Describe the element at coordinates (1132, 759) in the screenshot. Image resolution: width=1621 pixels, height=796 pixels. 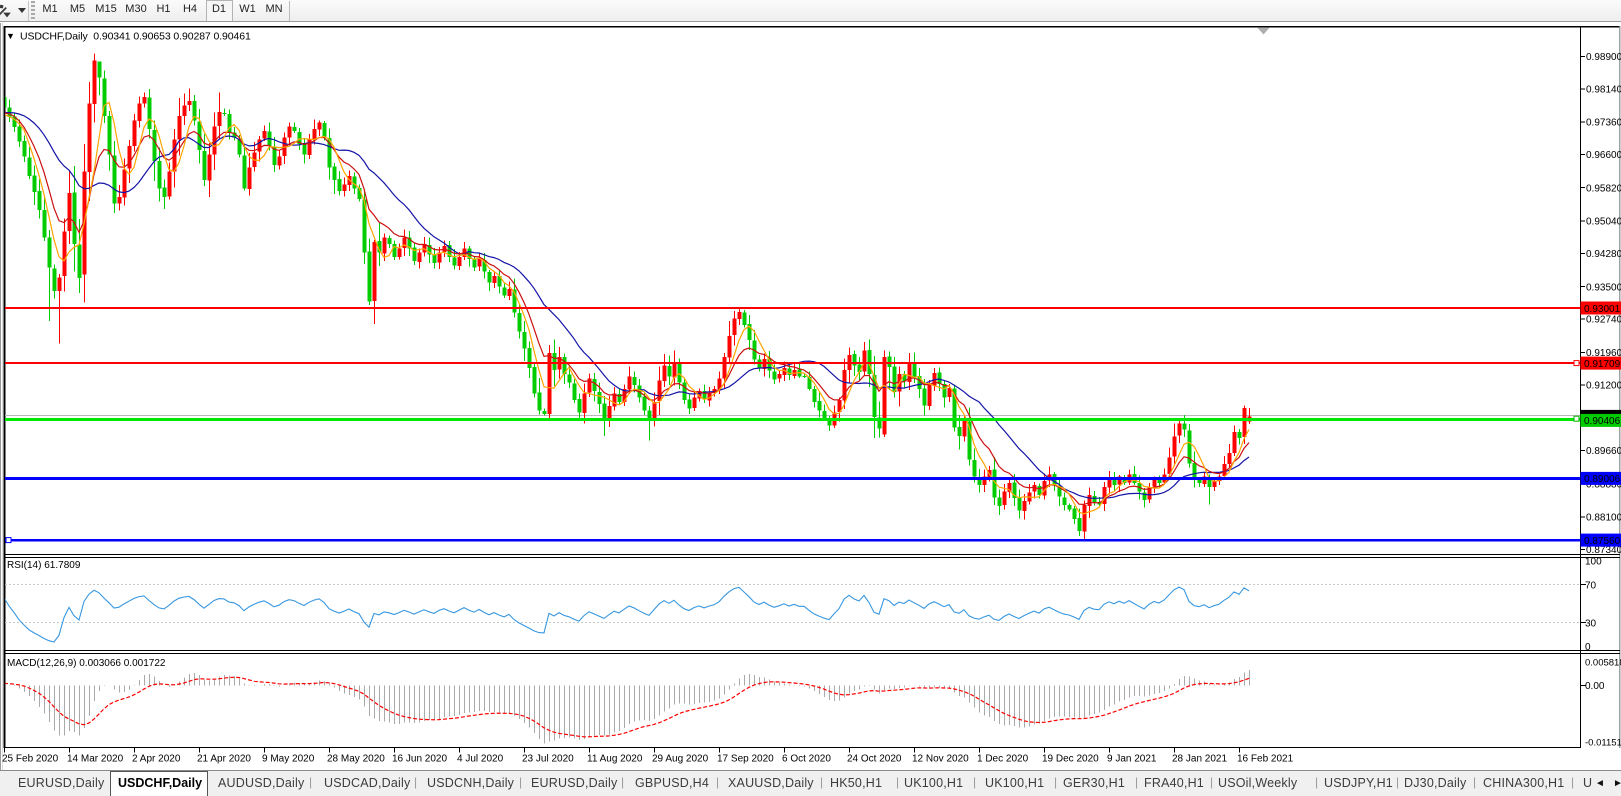
I see `svg-text: 9 Jan 2021` at that location.